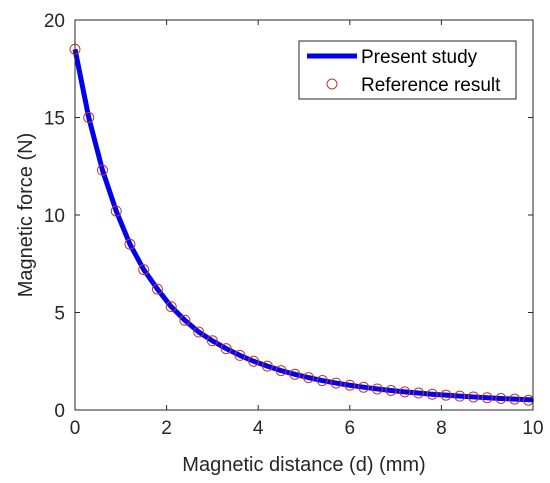 The height and width of the screenshot is (483, 550). I want to click on y-tick-label: 20, so click(54, 21).